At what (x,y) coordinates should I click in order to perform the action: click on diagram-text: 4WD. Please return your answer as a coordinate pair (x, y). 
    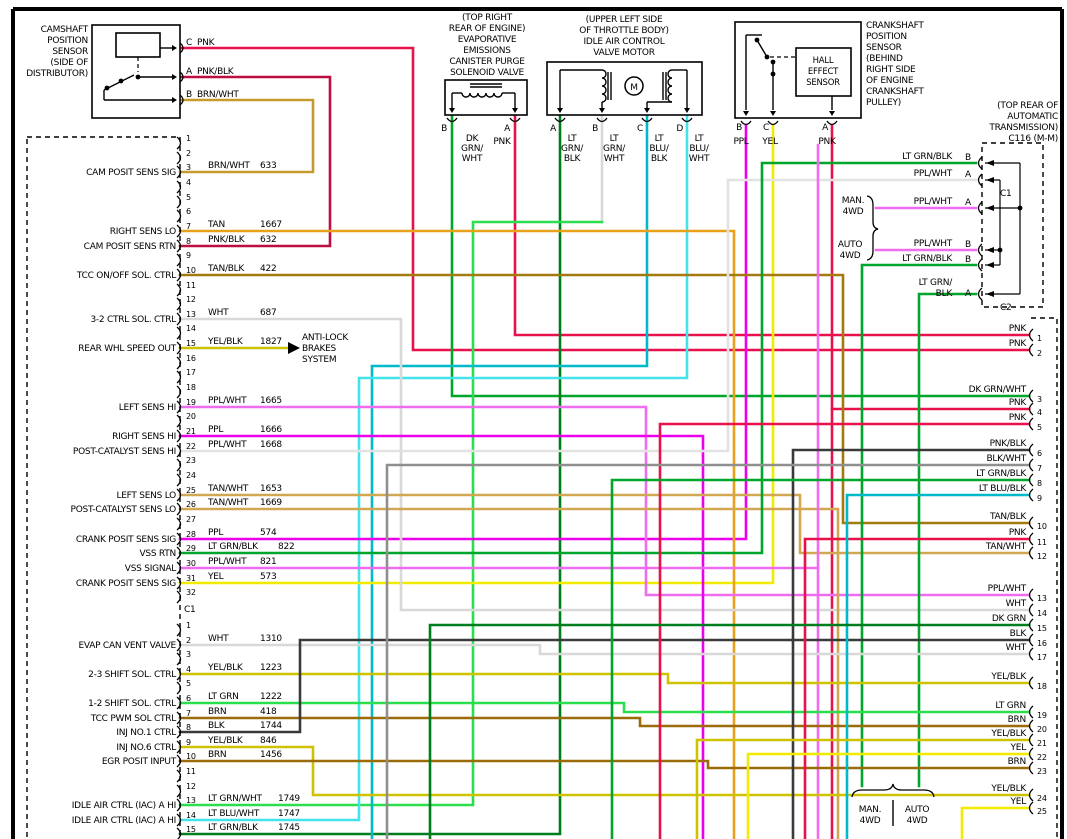
    Looking at the image, I should click on (917, 821).